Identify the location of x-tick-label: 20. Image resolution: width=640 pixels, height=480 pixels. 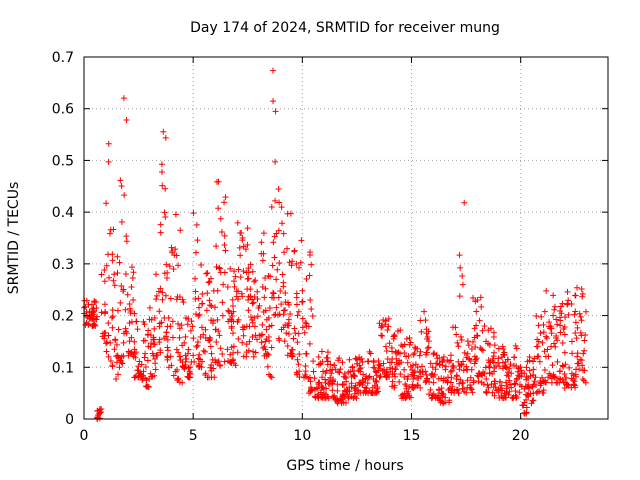
(521, 436).